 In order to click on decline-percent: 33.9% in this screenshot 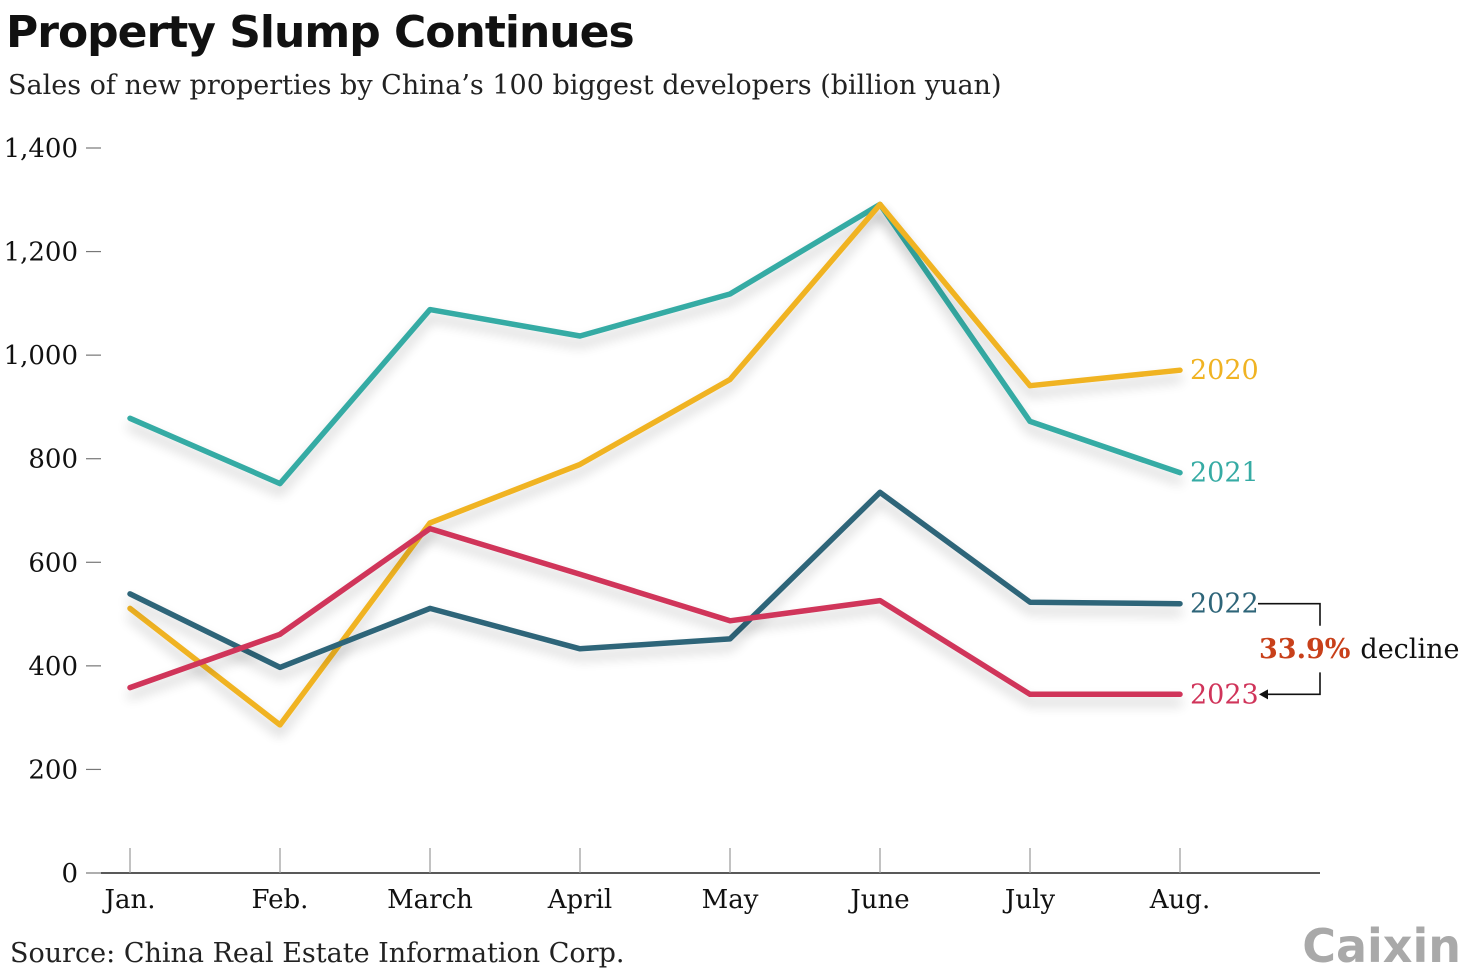, I will do `click(1304, 649)`.